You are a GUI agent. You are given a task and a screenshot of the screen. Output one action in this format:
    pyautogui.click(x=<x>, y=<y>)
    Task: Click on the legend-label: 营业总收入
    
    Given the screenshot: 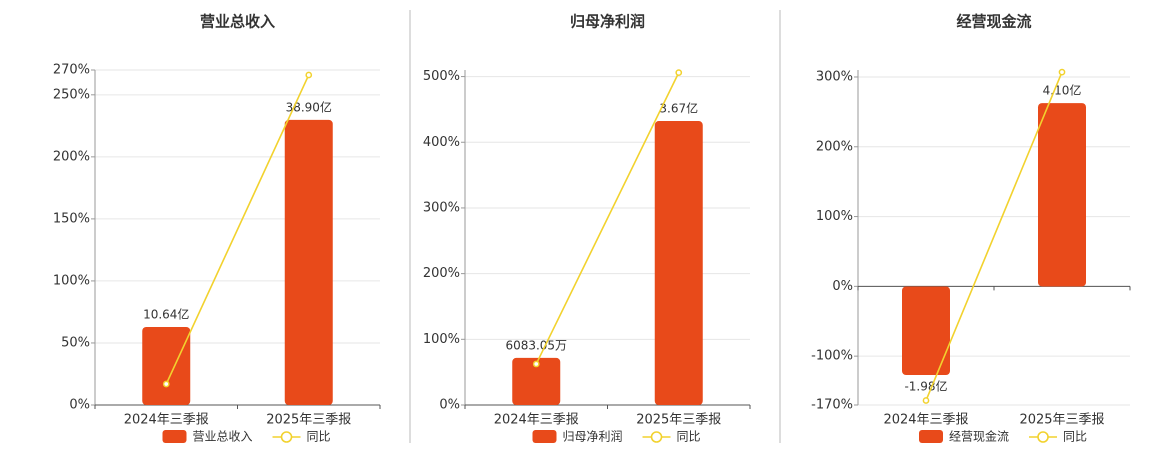 What is the action you would take?
    pyautogui.click(x=223, y=437)
    